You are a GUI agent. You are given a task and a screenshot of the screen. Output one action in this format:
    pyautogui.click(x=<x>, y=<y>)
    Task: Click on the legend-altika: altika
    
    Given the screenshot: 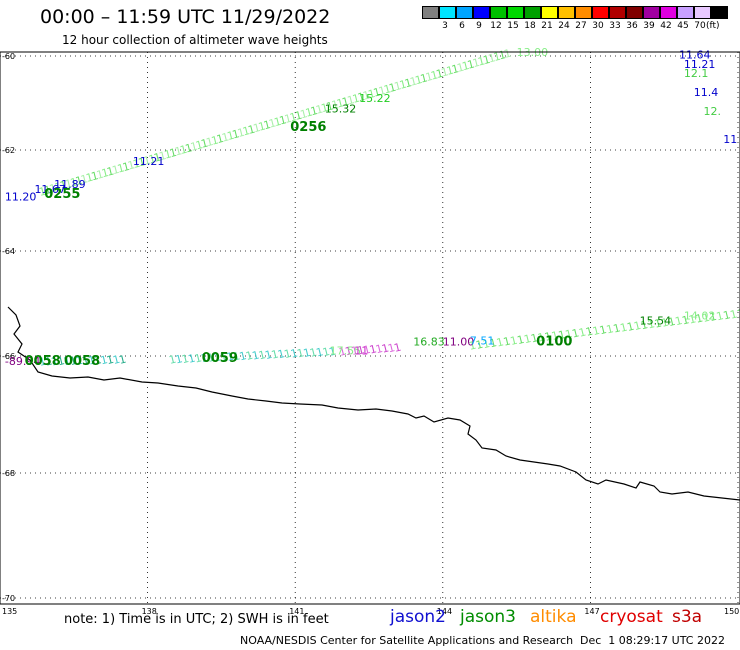 What is the action you would take?
    pyautogui.click(x=553, y=617)
    